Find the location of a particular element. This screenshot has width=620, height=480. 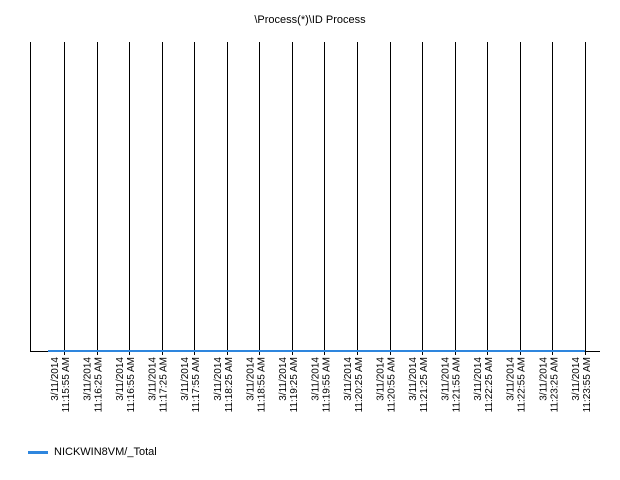

x-tick-label: 3/11/201411:23:55 AM is located at coordinates (582, 385).